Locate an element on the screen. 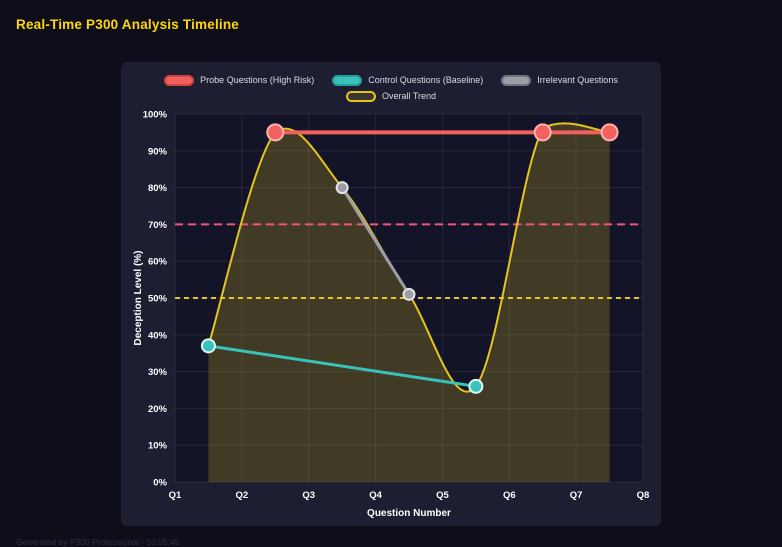 The width and height of the screenshot is (782, 547). y-tick-label: 50% is located at coordinates (158, 299).